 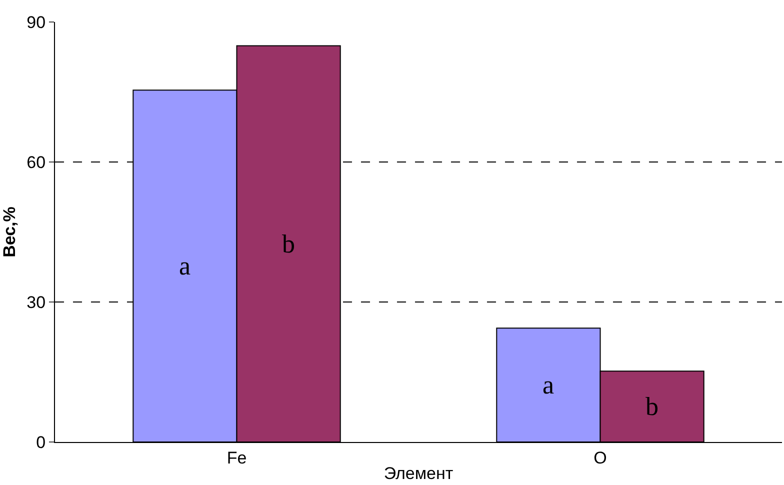 What do you see at coordinates (548, 385) in the screenshot?
I see `series-label: a` at bounding box center [548, 385].